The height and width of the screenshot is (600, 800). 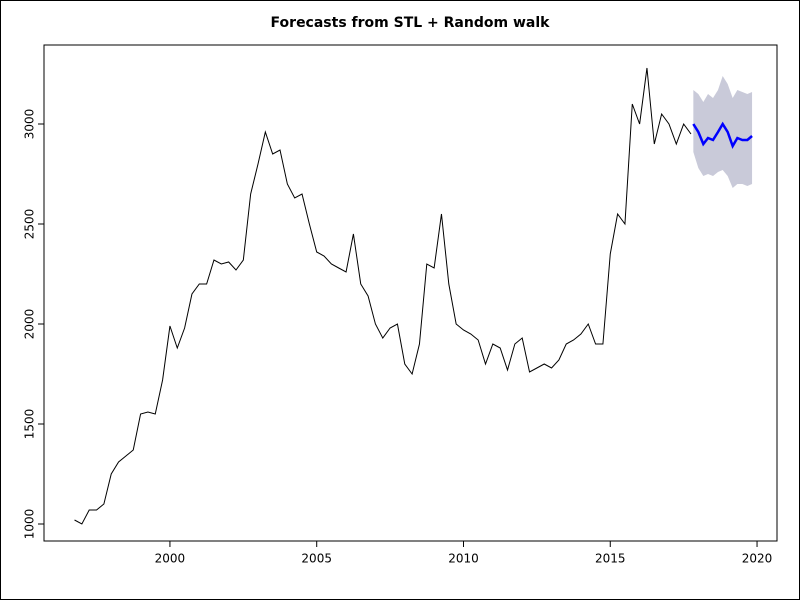 What do you see at coordinates (30, 324) in the screenshot?
I see `y-tick-label: 2000` at bounding box center [30, 324].